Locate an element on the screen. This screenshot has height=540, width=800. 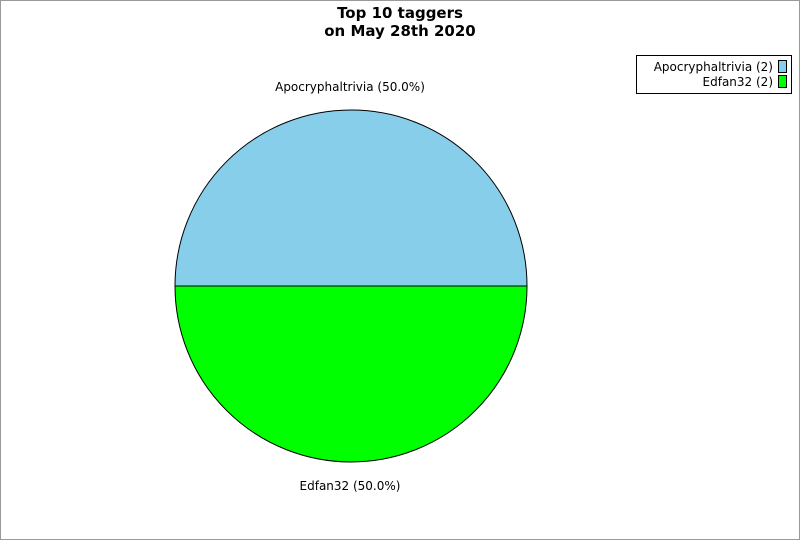
legend: Apocryphaltrivia (2) Edfan32 (2) is located at coordinates (714, 74).